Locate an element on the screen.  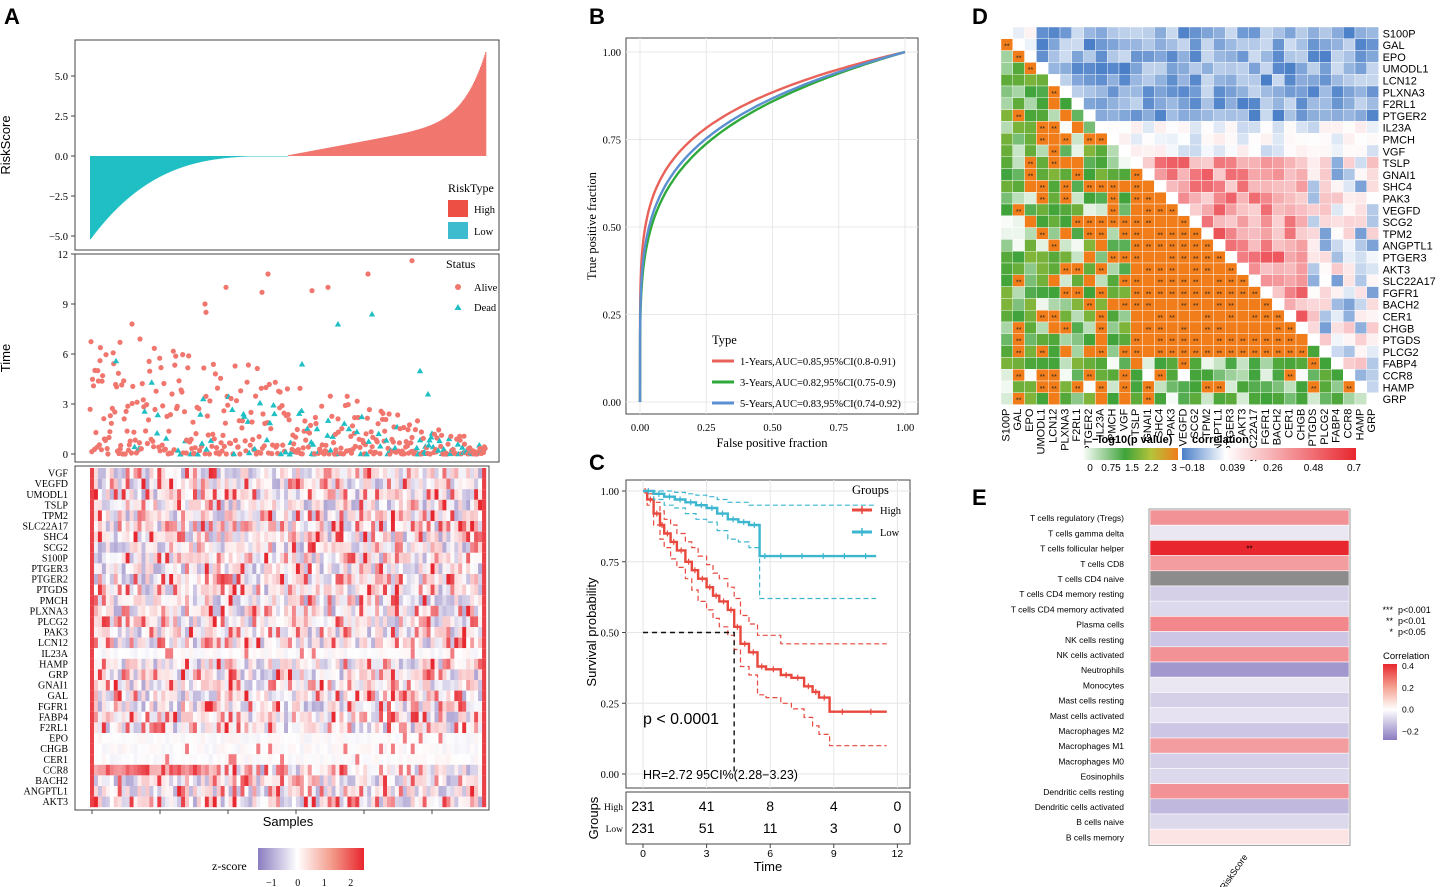
status-legend-dead-label: Dead is located at coordinates (485, 308).